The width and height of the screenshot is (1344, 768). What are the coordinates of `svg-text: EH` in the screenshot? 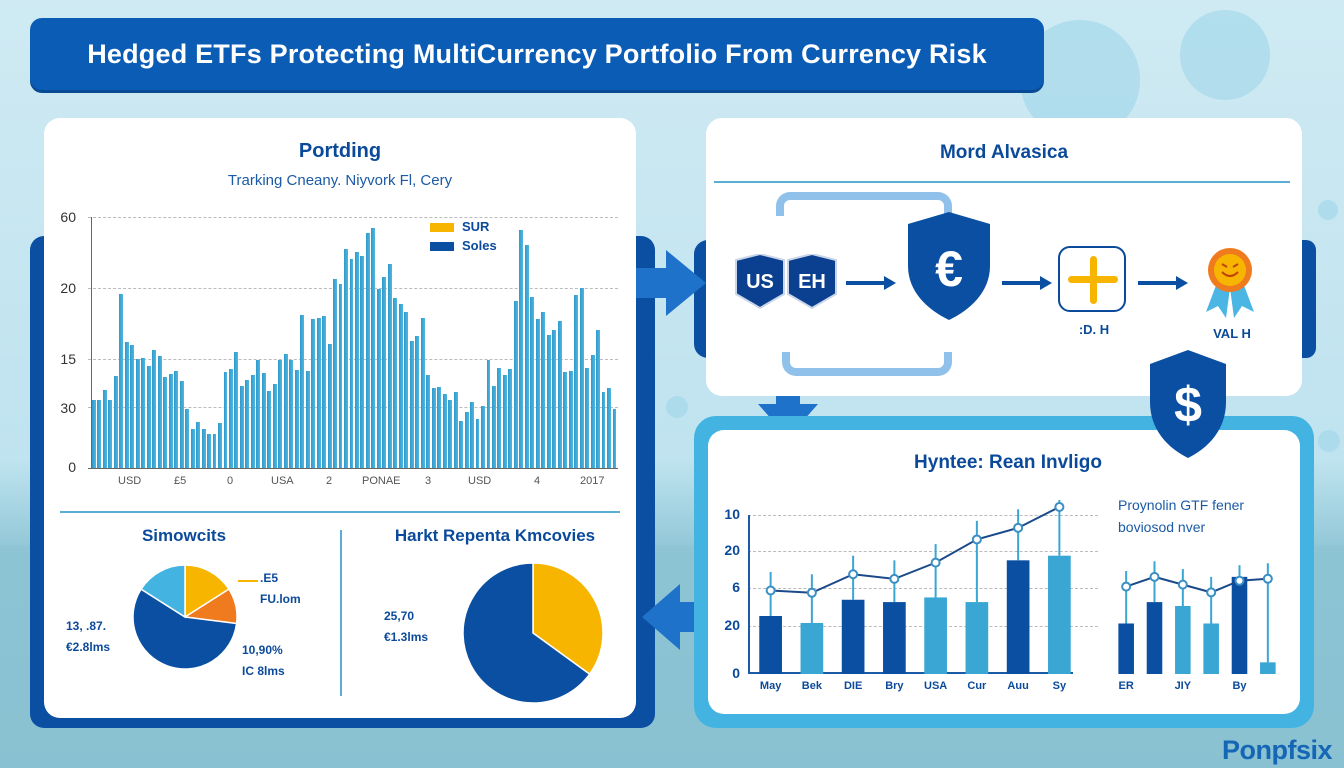 It's located at (812, 282).